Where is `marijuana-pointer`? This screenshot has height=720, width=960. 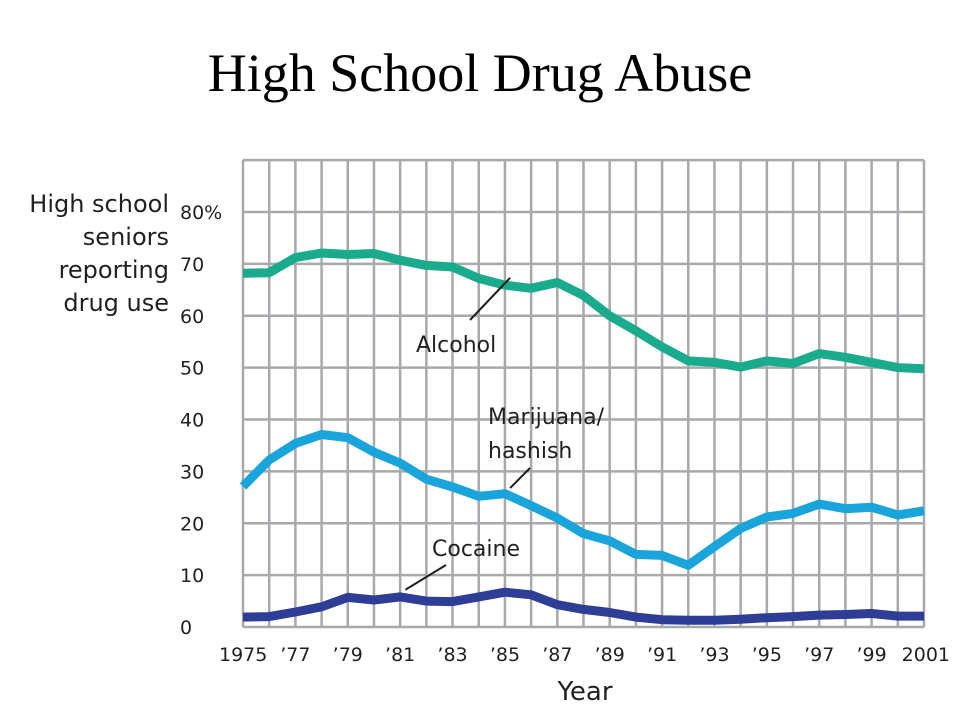 marijuana-pointer is located at coordinates (520, 478).